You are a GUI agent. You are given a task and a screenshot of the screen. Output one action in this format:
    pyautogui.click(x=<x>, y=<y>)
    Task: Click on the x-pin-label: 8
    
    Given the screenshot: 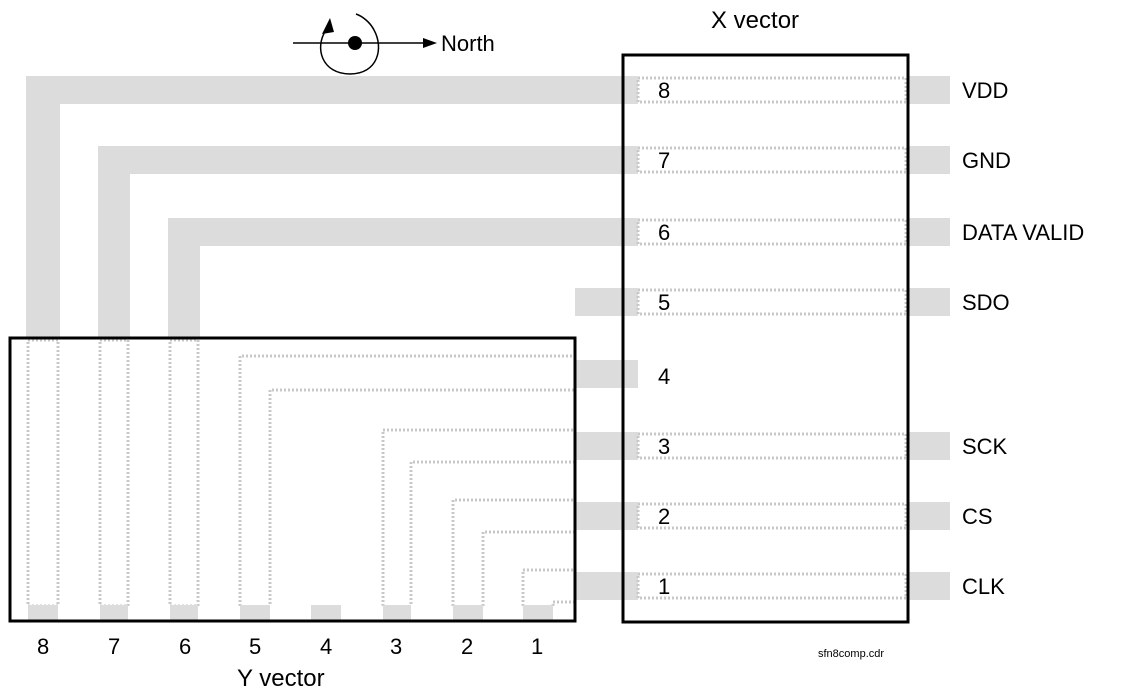 What is the action you would take?
    pyautogui.click(x=664, y=90)
    